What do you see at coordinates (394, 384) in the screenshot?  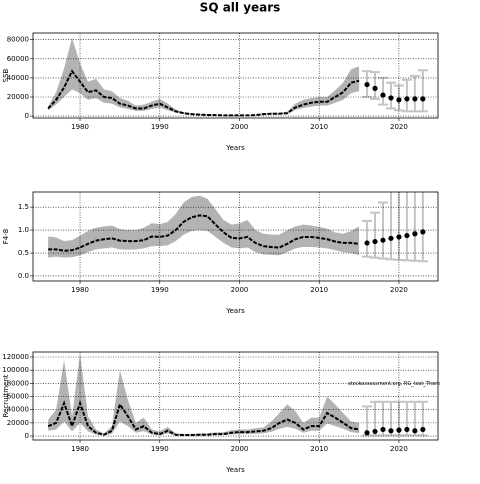 I see `annotation: stockassessment.org, RG_test_Thom` at bounding box center [394, 384].